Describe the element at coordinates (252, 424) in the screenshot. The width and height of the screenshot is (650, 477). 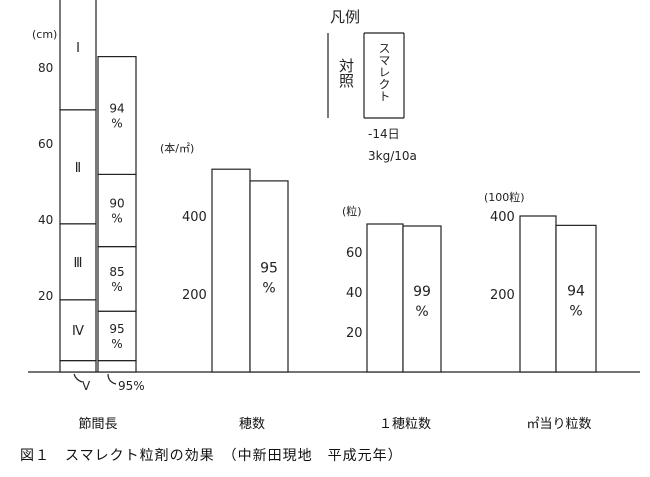
I see `x-label: 穂数` at that location.